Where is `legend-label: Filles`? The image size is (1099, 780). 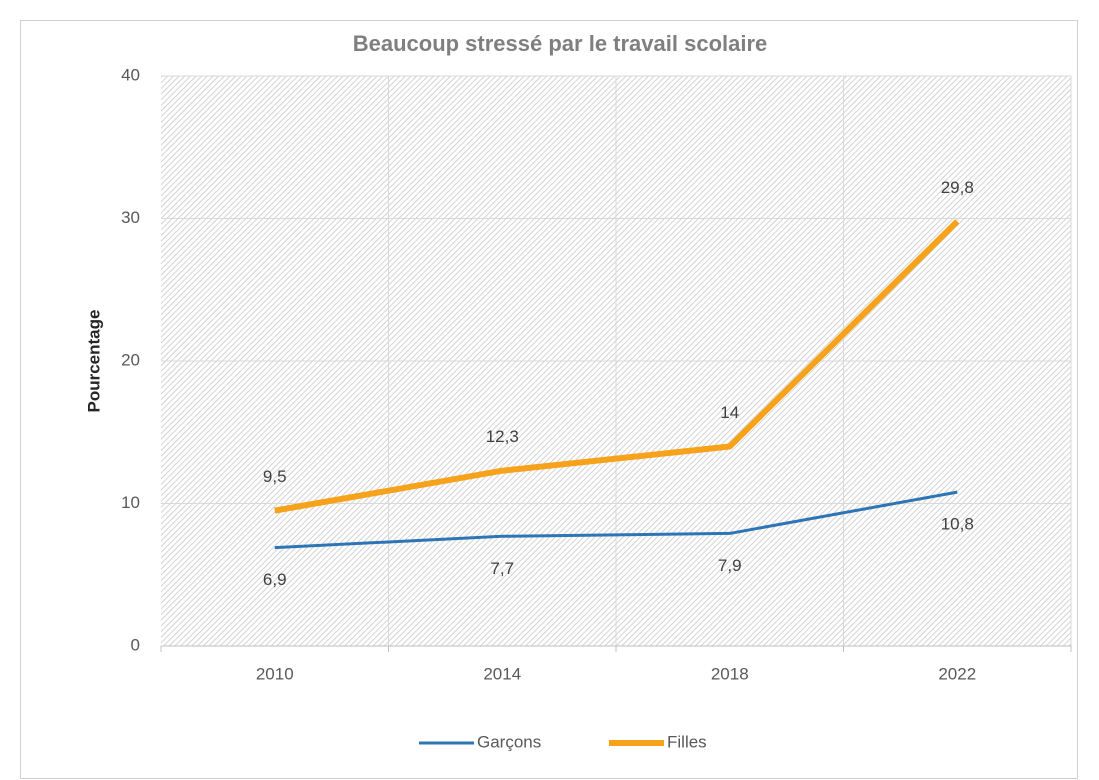
legend-label: Filles is located at coordinates (687, 741).